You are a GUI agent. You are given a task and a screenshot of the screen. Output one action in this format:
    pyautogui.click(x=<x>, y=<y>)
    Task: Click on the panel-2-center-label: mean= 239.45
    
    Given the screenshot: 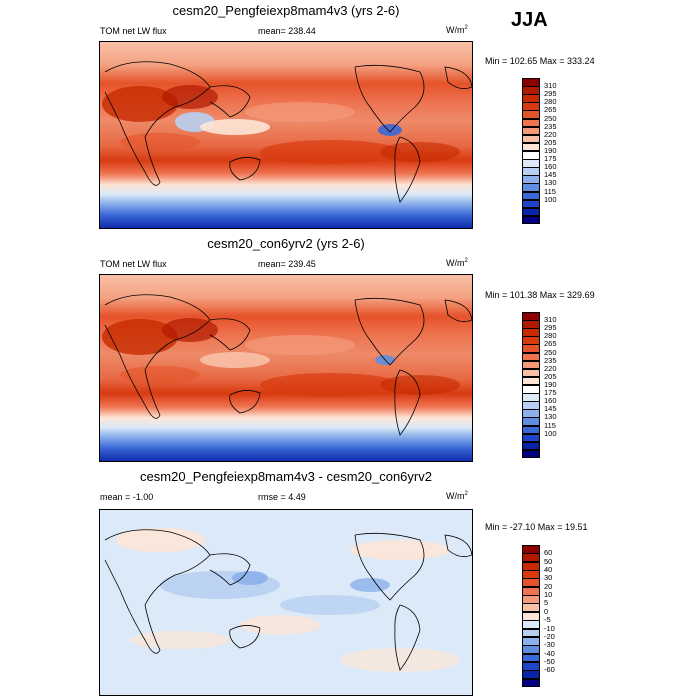 What is the action you would take?
    pyautogui.click(x=287, y=264)
    